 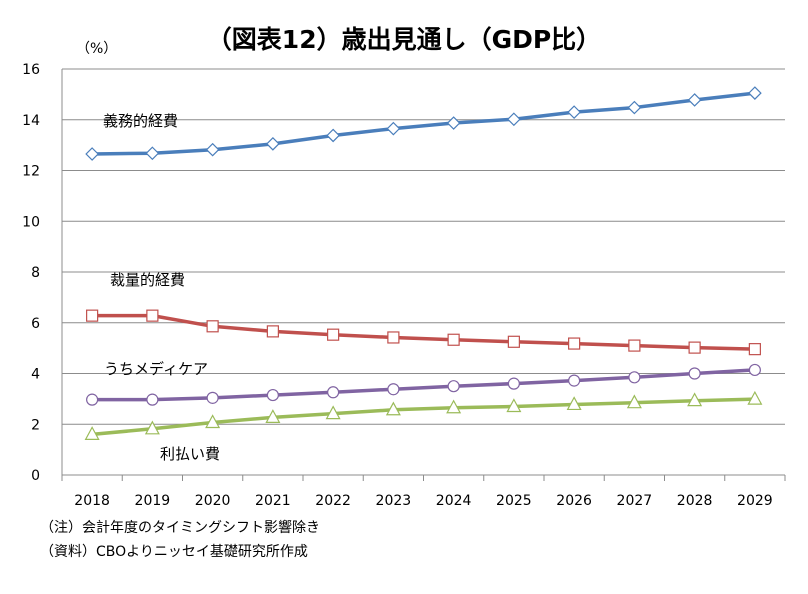 I want to click on series-label: 利払い費, so click(x=190, y=454).